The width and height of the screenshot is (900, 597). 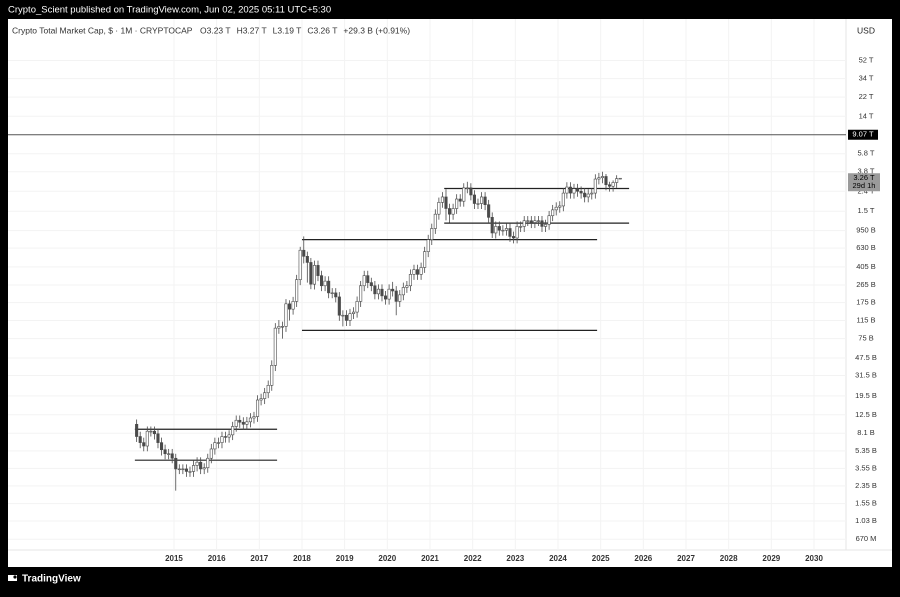 What do you see at coordinates (866, 78) in the screenshot?
I see `y-tick-label: 34 T` at bounding box center [866, 78].